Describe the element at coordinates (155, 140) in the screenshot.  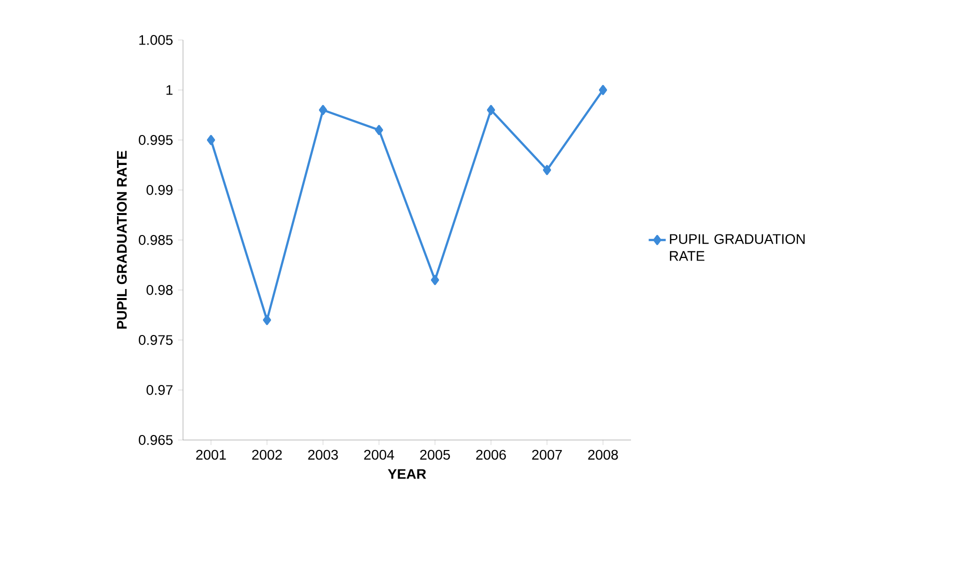
I see `y-tick-label: 0.995` at that location.